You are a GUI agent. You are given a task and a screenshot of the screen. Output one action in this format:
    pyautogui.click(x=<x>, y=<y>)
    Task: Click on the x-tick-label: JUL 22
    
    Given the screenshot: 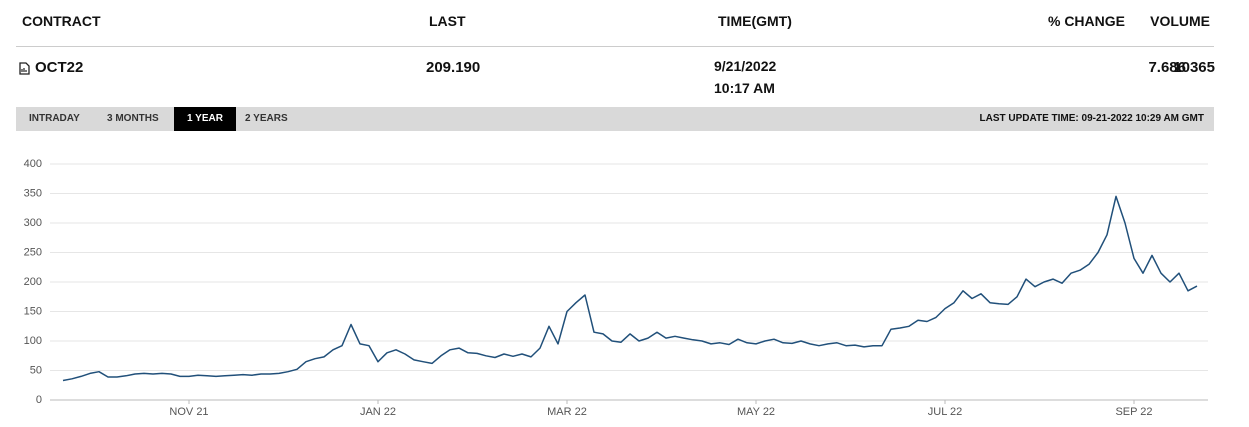 What is the action you would take?
    pyautogui.click(x=945, y=412)
    